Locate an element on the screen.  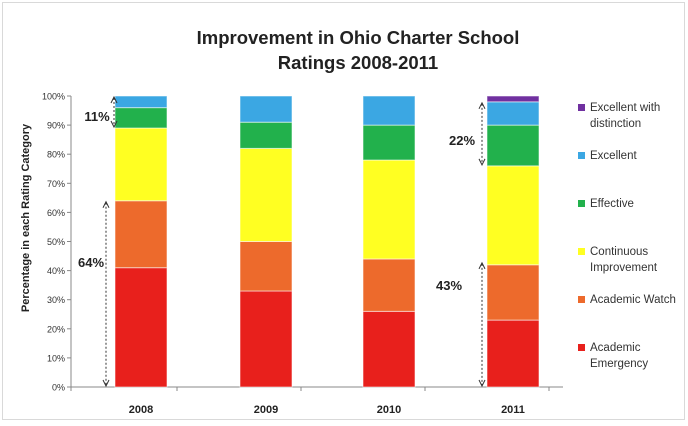
bar-segment-academic-emergency-2009 is located at coordinates (266, 339).